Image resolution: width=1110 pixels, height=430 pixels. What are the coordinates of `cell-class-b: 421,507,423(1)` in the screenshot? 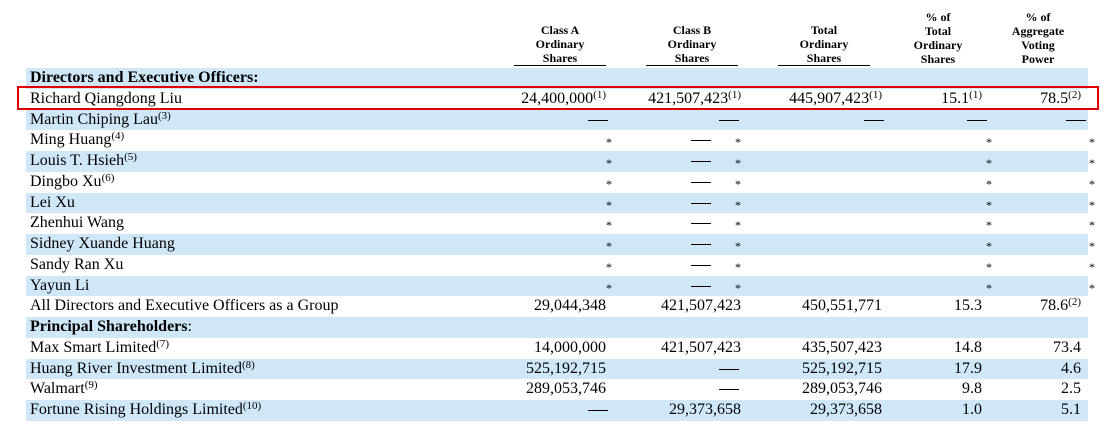 It's located at (686, 99).